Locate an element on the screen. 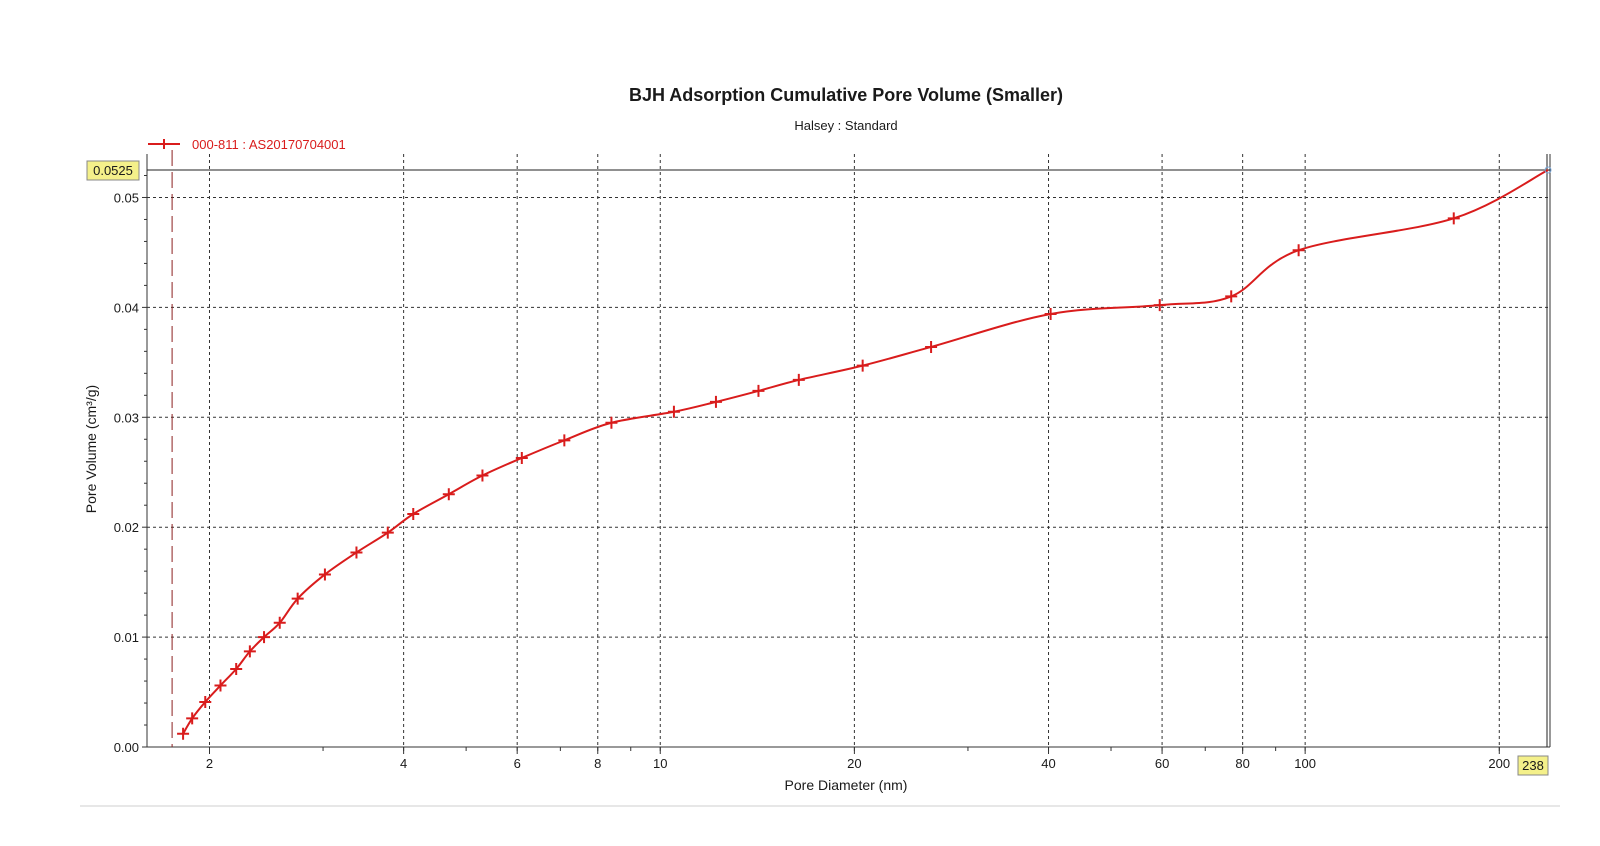  y-tick-label: 0.05 is located at coordinates (126, 197).